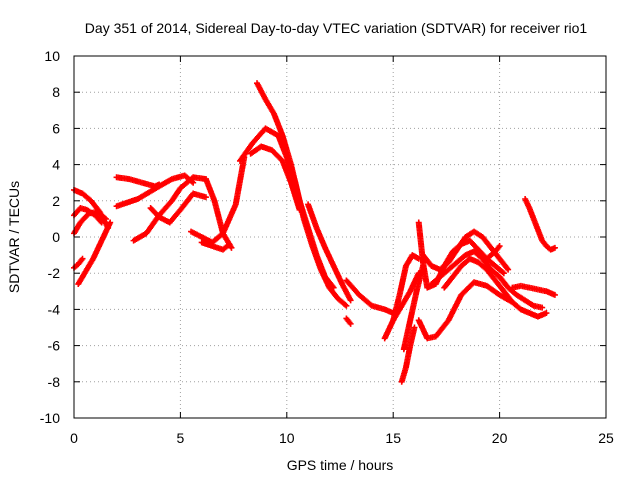 The height and width of the screenshot is (480, 640). What do you see at coordinates (340, 465) in the screenshot?
I see `x-axis-label: GPS time / hours` at bounding box center [340, 465].